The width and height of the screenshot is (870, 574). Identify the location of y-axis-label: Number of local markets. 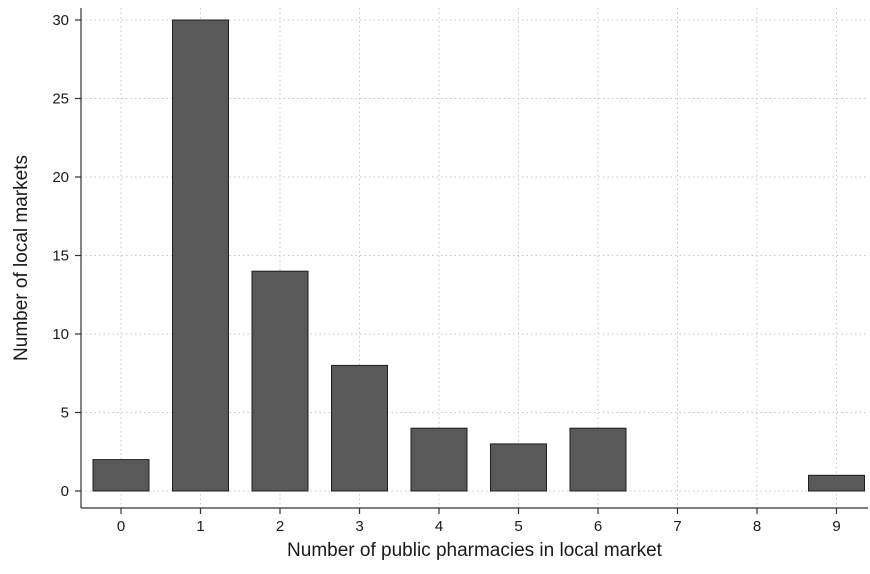
(21, 258).